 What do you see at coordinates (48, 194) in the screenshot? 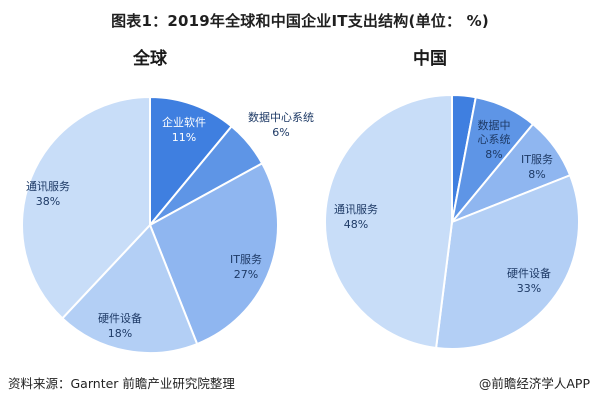
I see `slice-label: 通讯服务 38%` at bounding box center [48, 194].